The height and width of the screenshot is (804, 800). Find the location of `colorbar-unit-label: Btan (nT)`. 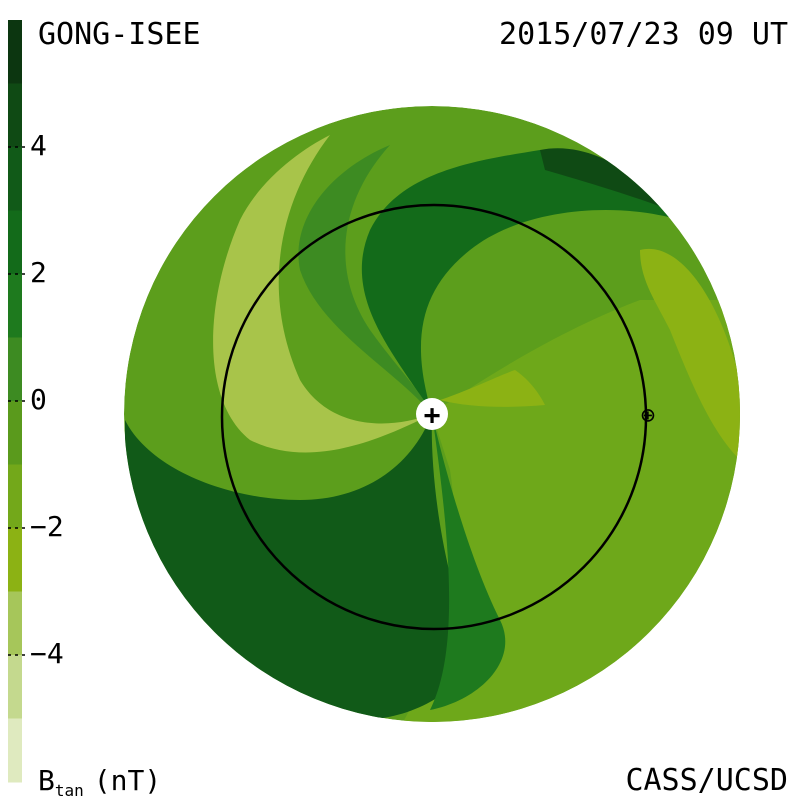

colorbar-unit-label: Btan (nT) is located at coordinates (99, 782).